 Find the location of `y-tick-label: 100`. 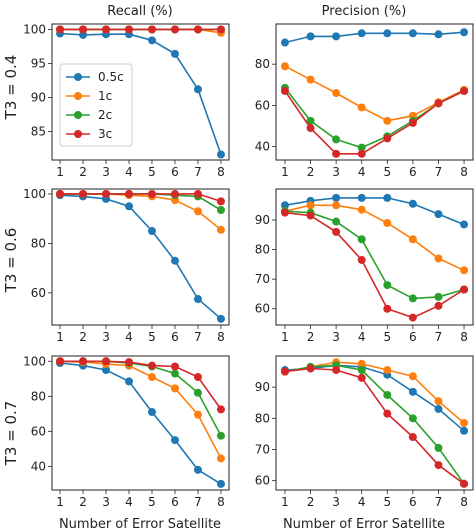

y-tick-label: 100 is located at coordinates (34, 361).